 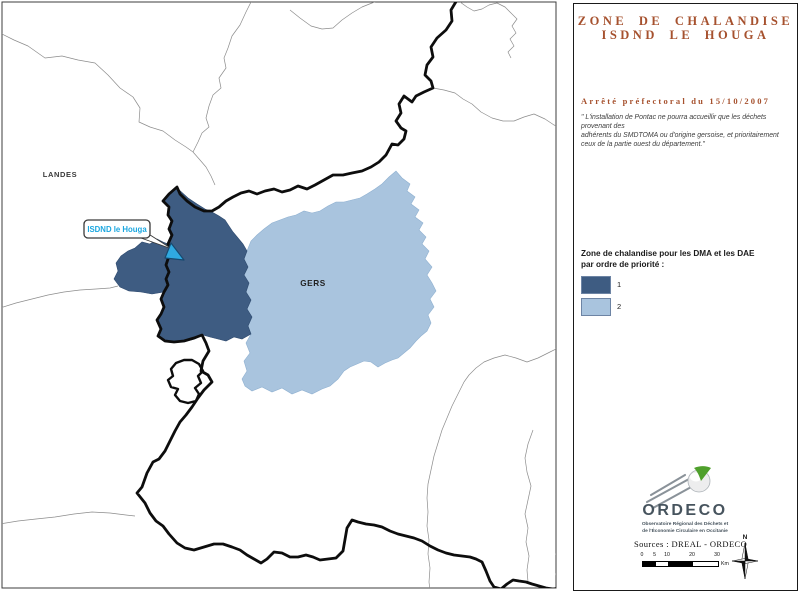 What do you see at coordinates (691, 544) in the screenshot?
I see `sources-note: Sources : DREAL - ORDECO` at bounding box center [691, 544].